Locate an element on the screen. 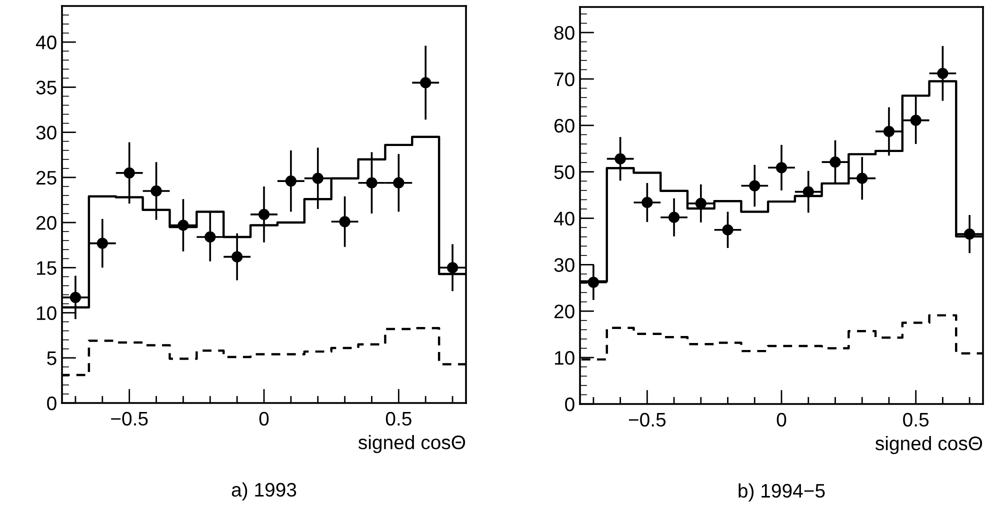 The height and width of the screenshot is (508, 985). y-tick-label: 15 is located at coordinates (46, 268).